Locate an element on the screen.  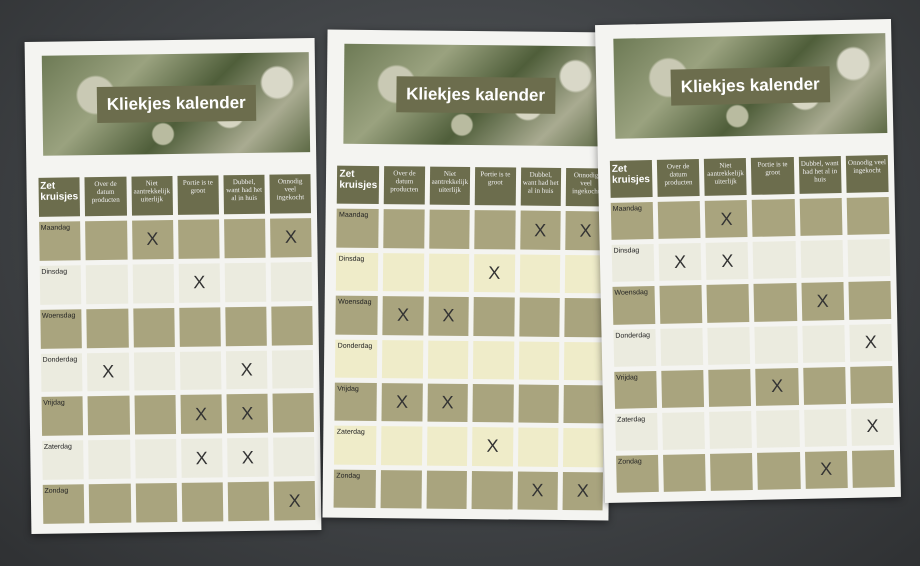
column-header: Portie is te groot is located at coordinates (495, 186).